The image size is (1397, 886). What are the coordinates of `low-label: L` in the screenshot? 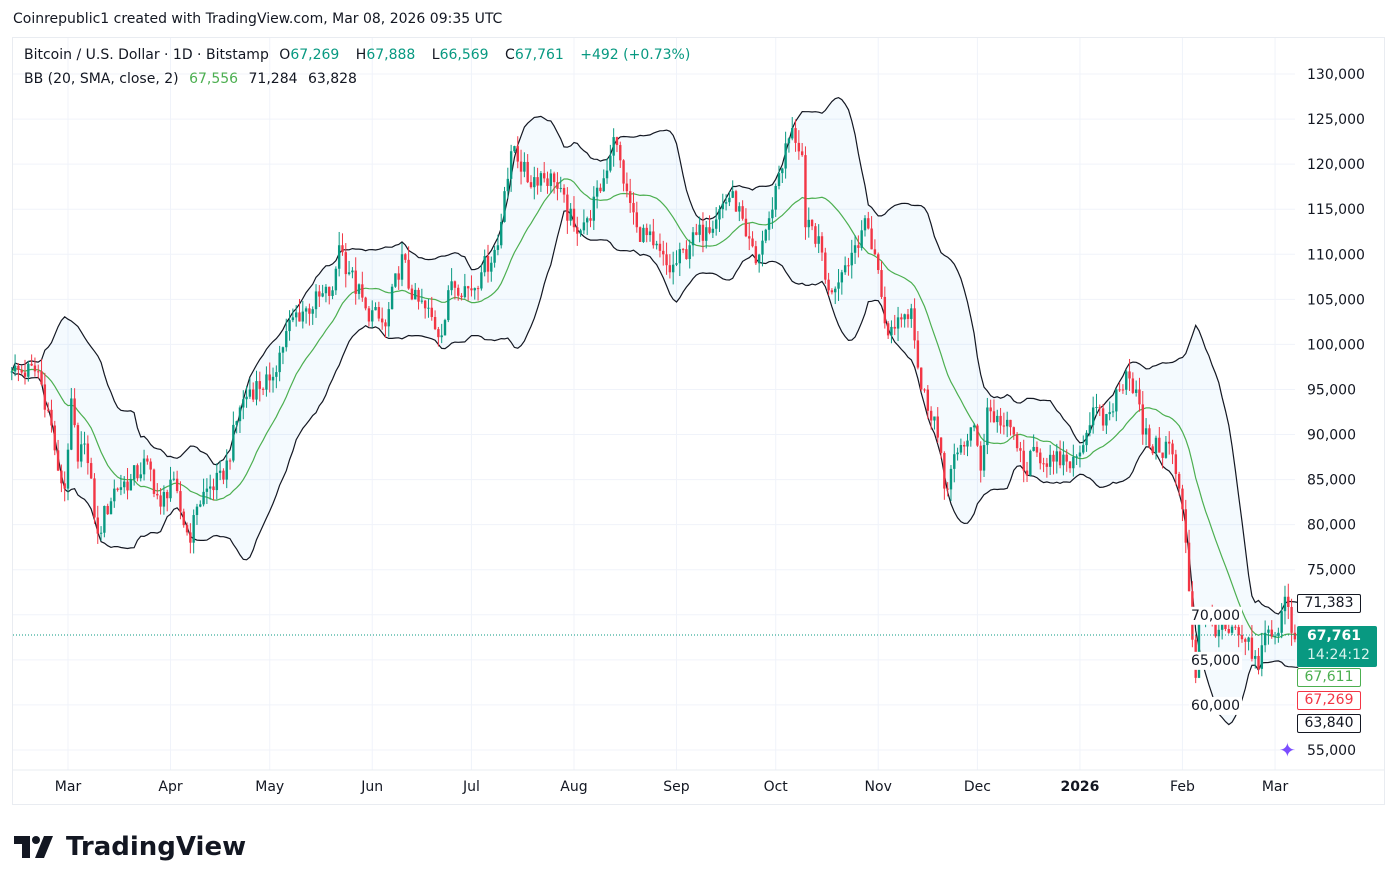 It's located at (435, 55).